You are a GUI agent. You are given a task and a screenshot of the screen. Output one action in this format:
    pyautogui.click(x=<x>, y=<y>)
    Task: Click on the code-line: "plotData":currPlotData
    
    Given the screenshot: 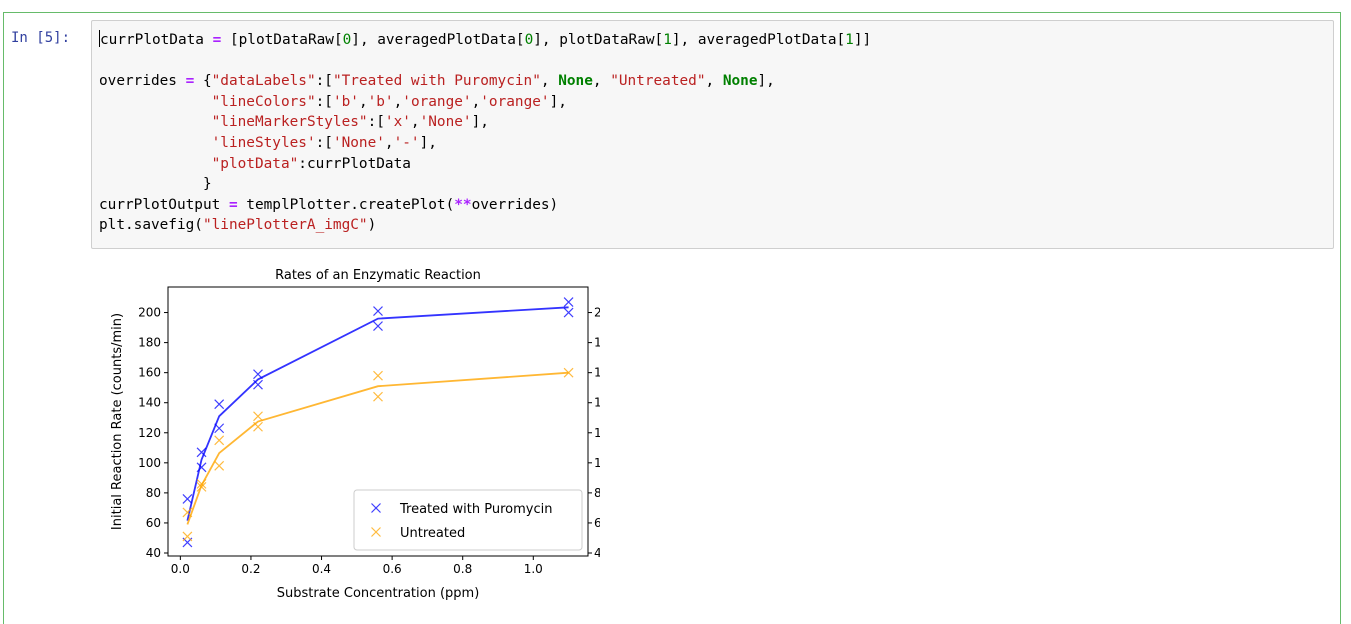 What is the action you would take?
    pyautogui.click(x=255, y=164)
    